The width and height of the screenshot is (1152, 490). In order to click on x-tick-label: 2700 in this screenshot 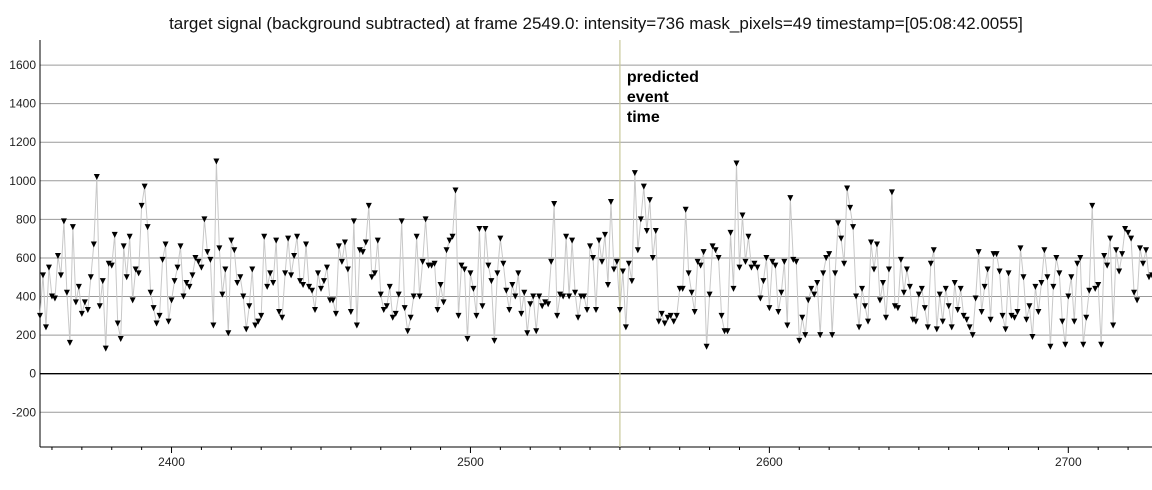, I will do `click(1068, 462)`.